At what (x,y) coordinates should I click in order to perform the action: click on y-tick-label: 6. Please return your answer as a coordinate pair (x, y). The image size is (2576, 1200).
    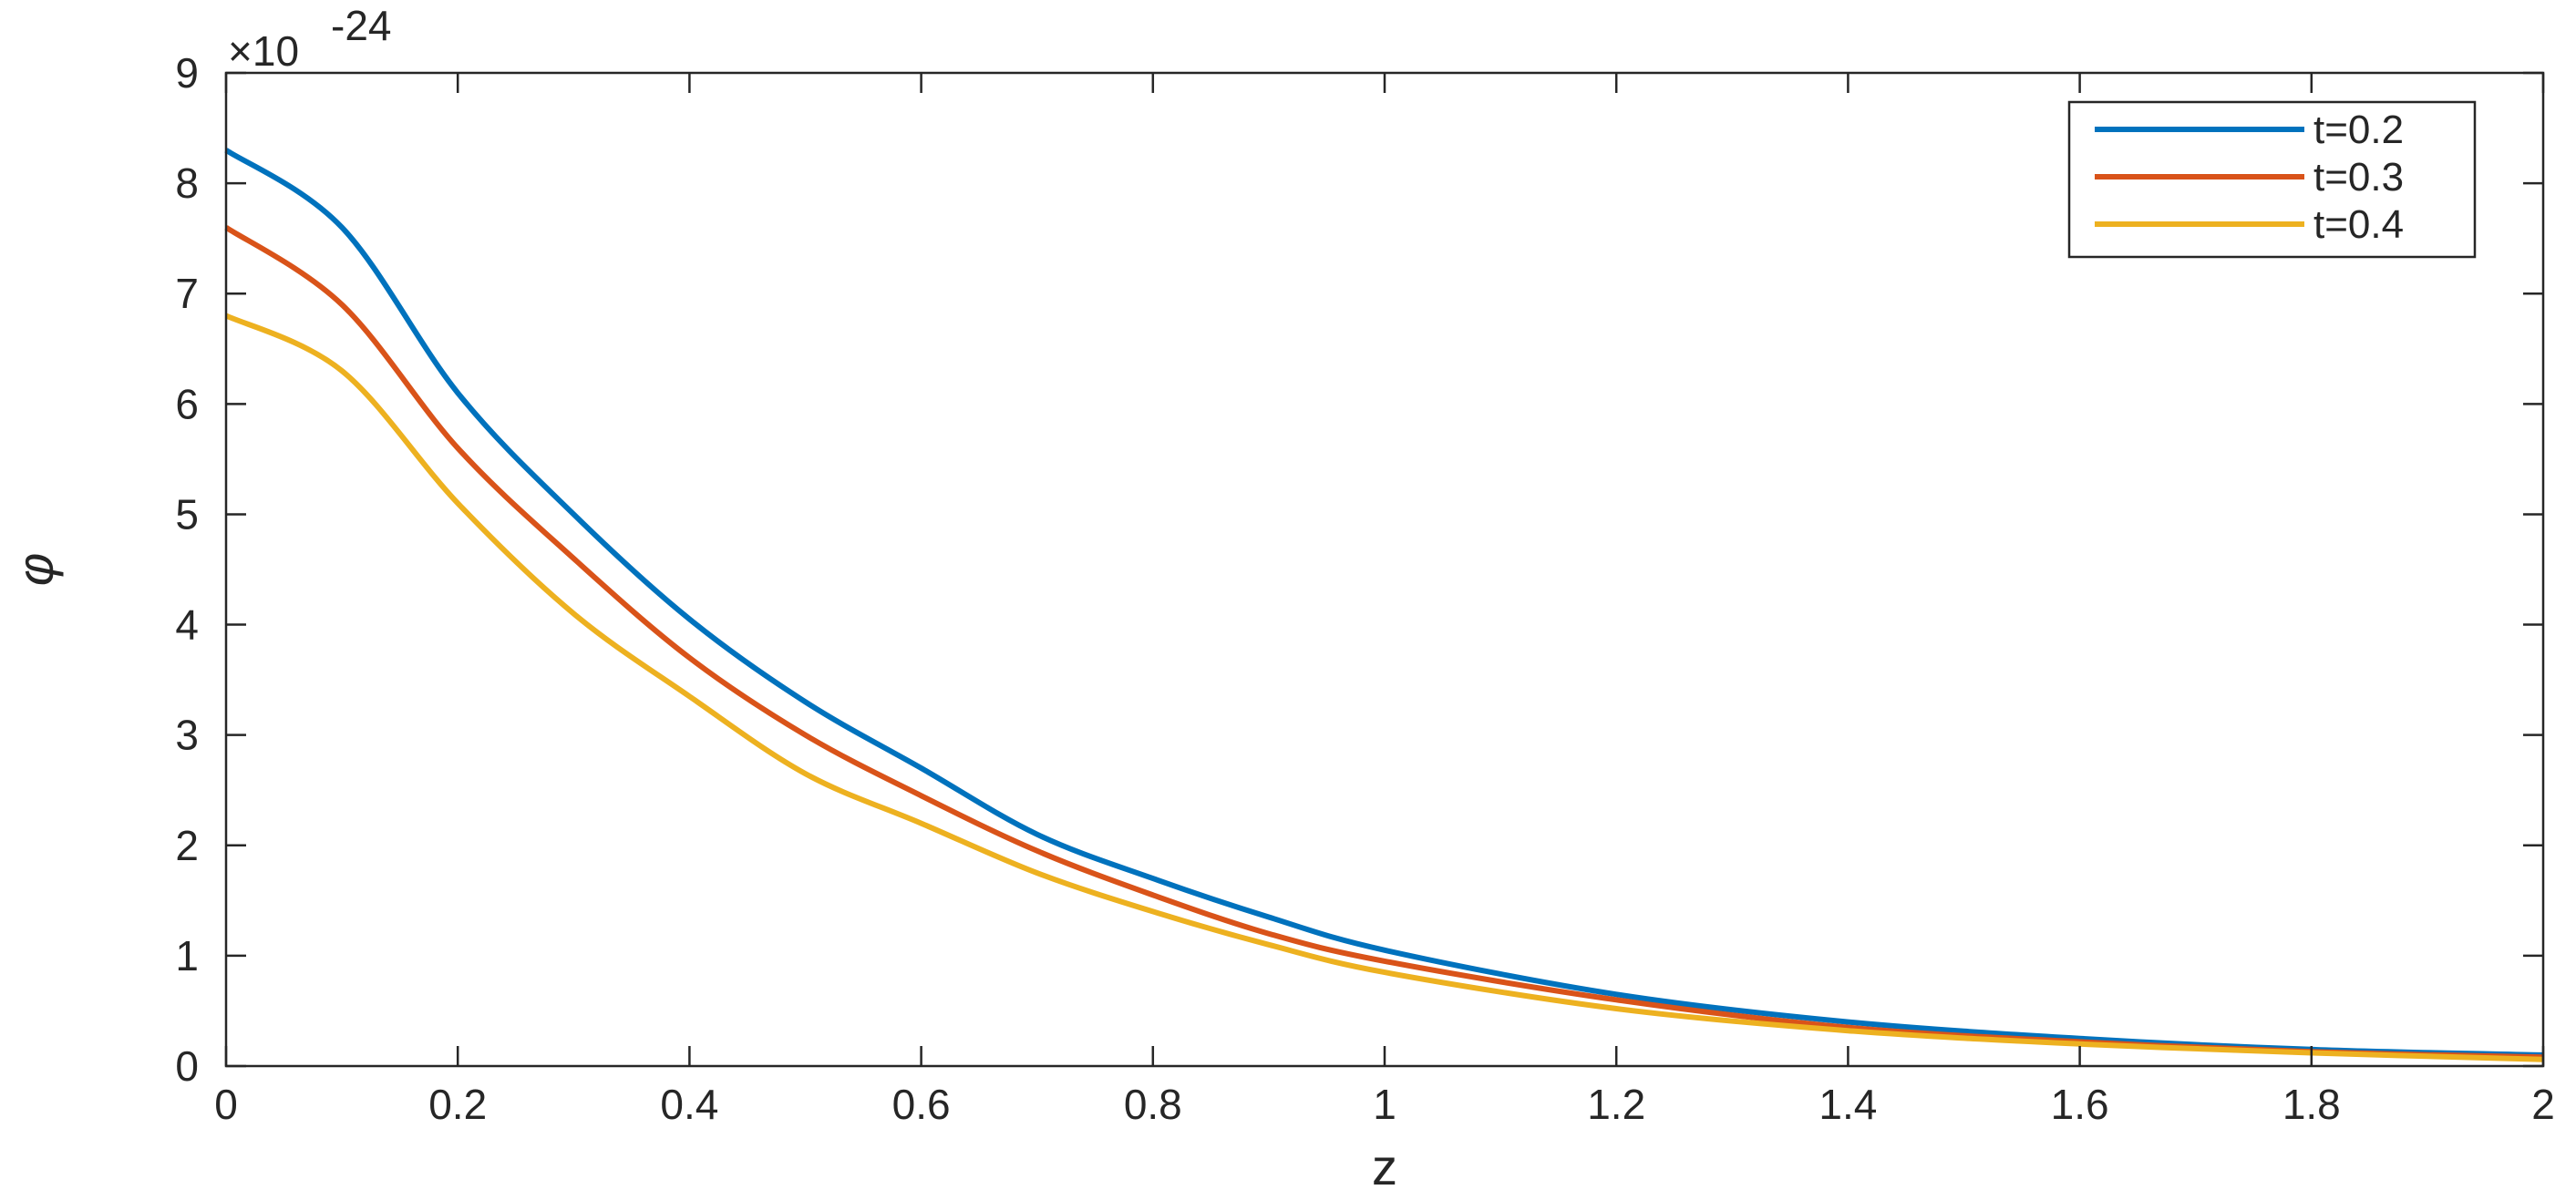
    Looking at the image, I should click on (187, 403).